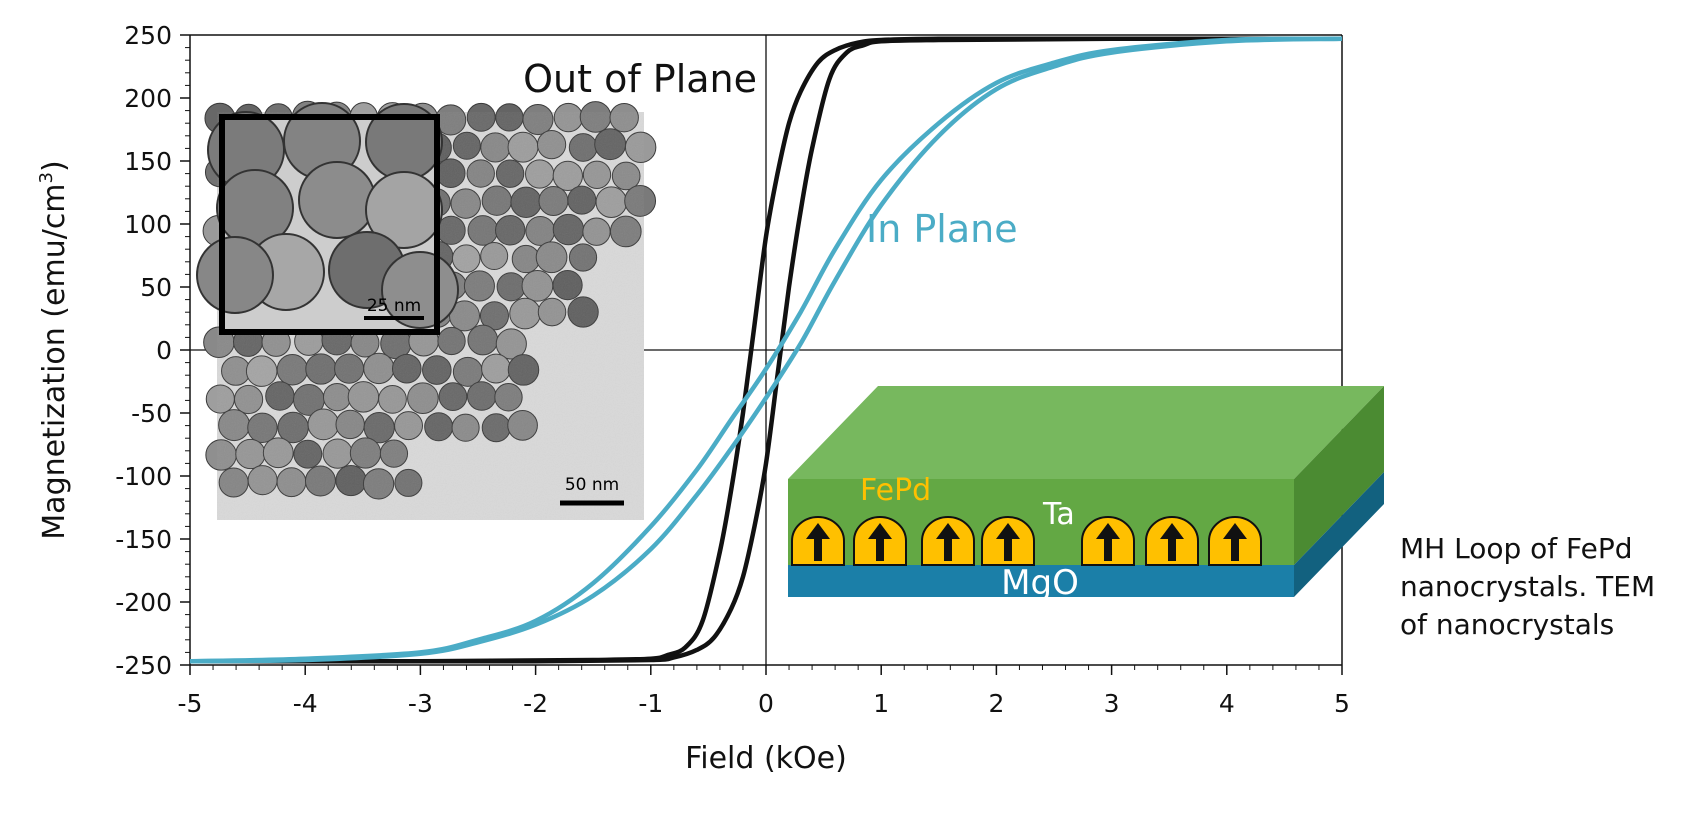 The height and width of the screenshot is (813, 1708). Describe the element at coordinates (143, 539) in the screenshot. I see `y-tick-label: -150` at that location.